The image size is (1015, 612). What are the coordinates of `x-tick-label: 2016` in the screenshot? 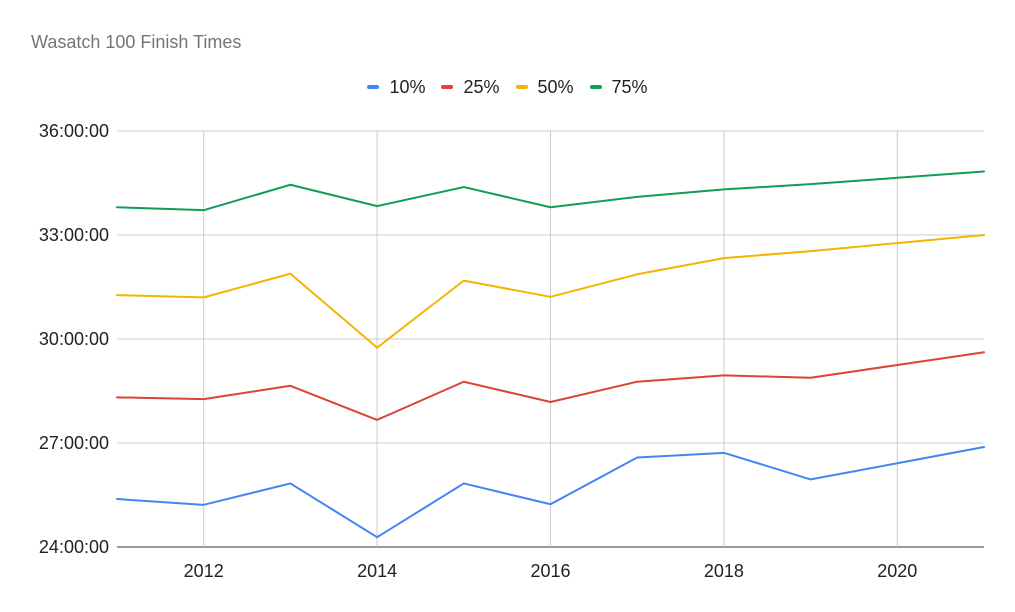 It's located at (550, 571).